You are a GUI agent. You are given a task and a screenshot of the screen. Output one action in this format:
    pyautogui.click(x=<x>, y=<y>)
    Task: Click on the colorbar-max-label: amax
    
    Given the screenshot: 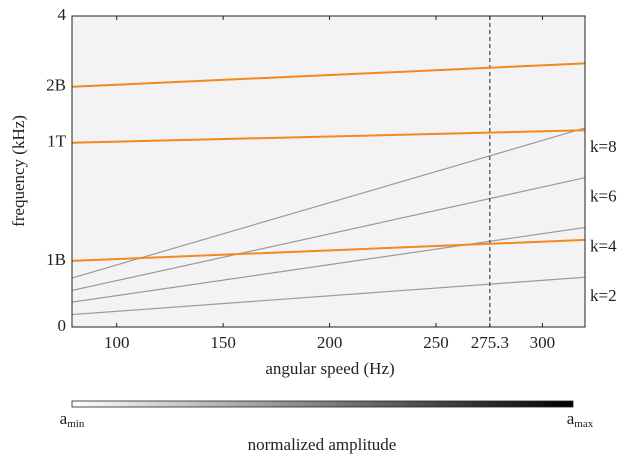 What is the action you would take?
    pyautogui.click(x=580, y=419)
    